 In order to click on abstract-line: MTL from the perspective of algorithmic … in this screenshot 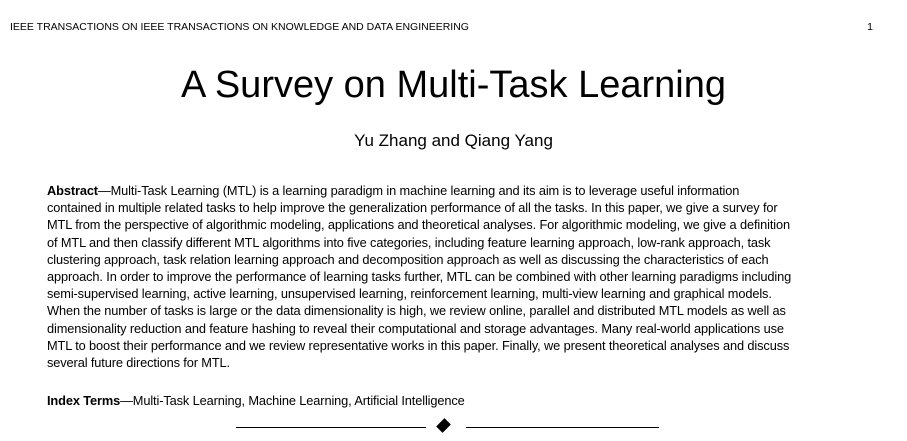, I will do `click(418, 225)`.